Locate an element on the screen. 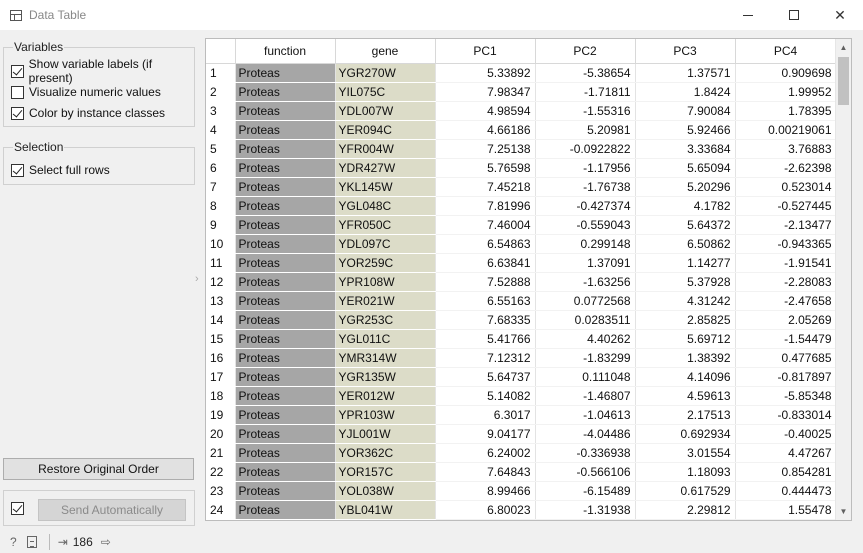 Image resolution: width=863 pixels, height=553 pixels. pc4-cell: 3.76883 is located at coordinates (786, 149).